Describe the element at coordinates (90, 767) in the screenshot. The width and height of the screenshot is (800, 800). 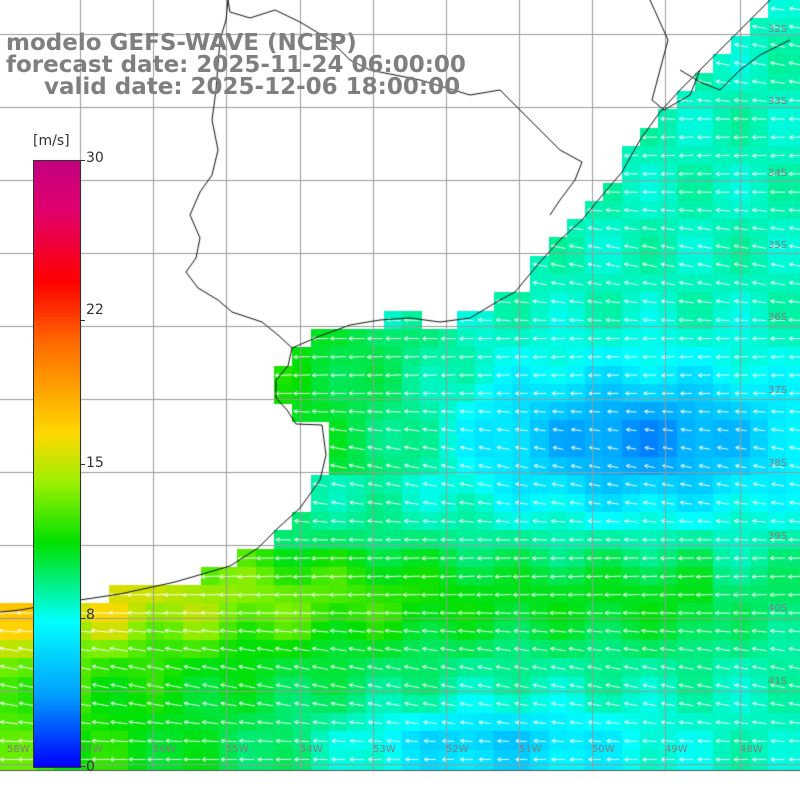
I see `colorbar-tick-0: 0` at that location.